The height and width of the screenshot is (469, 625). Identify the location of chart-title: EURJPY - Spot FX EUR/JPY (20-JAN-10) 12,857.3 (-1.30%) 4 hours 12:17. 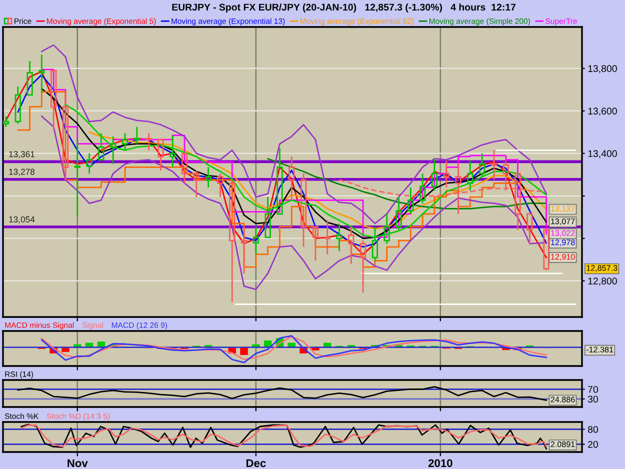
(344, 8).